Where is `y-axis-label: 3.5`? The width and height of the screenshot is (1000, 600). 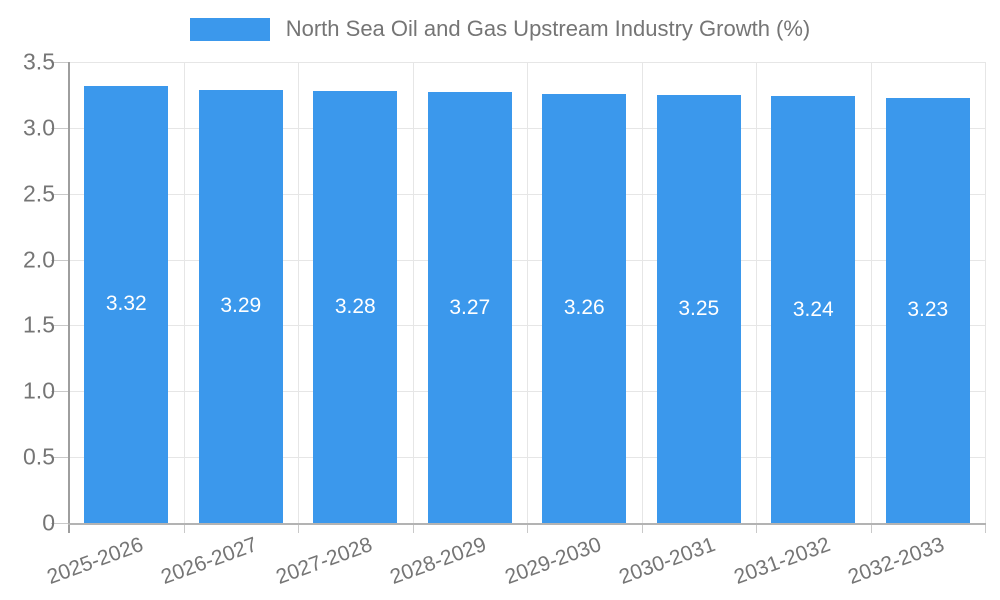
y-axis-label: 3.5 is located at coordinates (39, 61).